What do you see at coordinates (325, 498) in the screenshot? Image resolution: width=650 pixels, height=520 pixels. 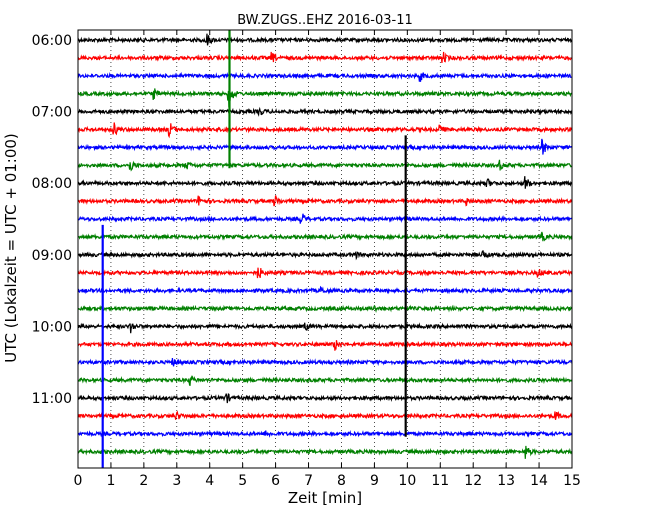 I see `x-axis-label: Zeit [min]` at bounding box center [325, 498].